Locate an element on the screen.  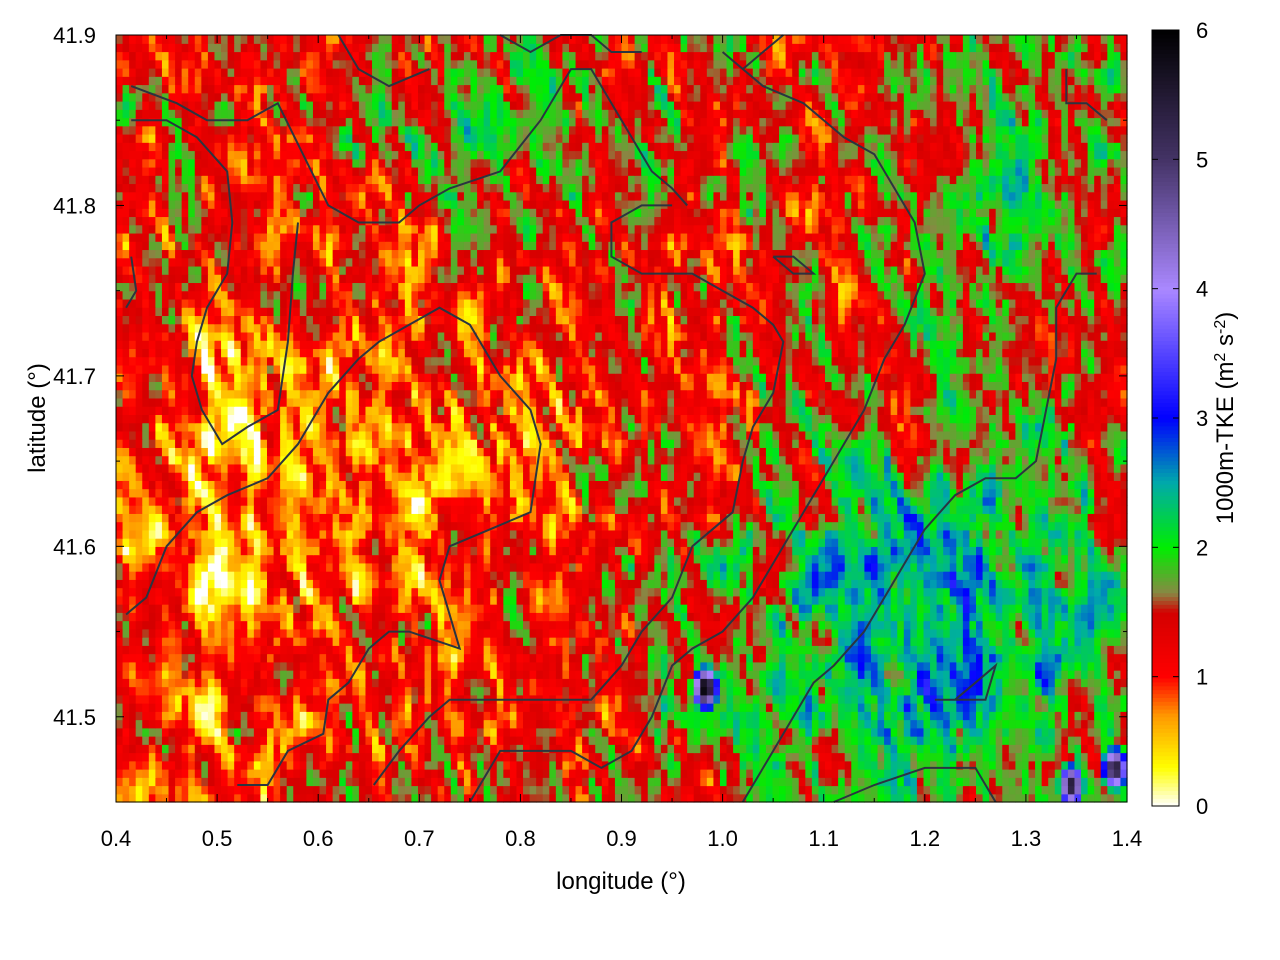
colorbar-tick-label: 6 is located at coordinates (1202, 30).